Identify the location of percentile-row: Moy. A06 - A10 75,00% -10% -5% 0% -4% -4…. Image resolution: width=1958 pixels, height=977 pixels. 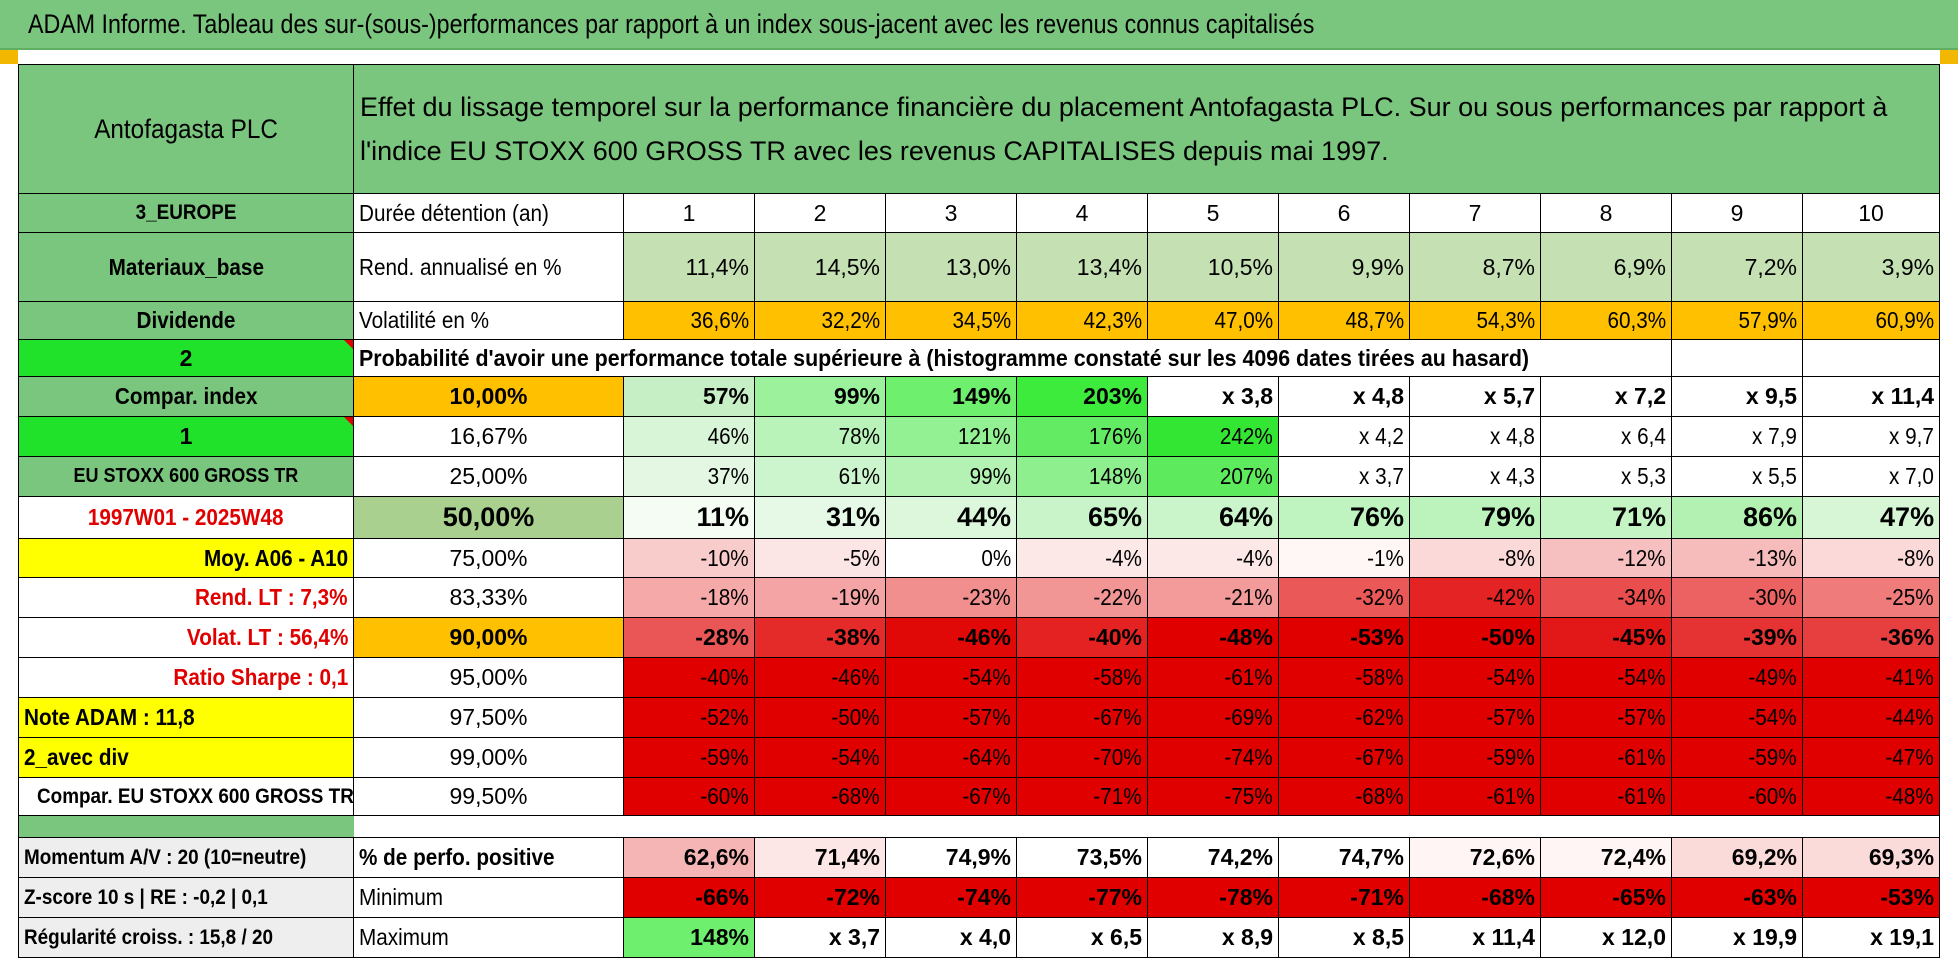
(979, 558).